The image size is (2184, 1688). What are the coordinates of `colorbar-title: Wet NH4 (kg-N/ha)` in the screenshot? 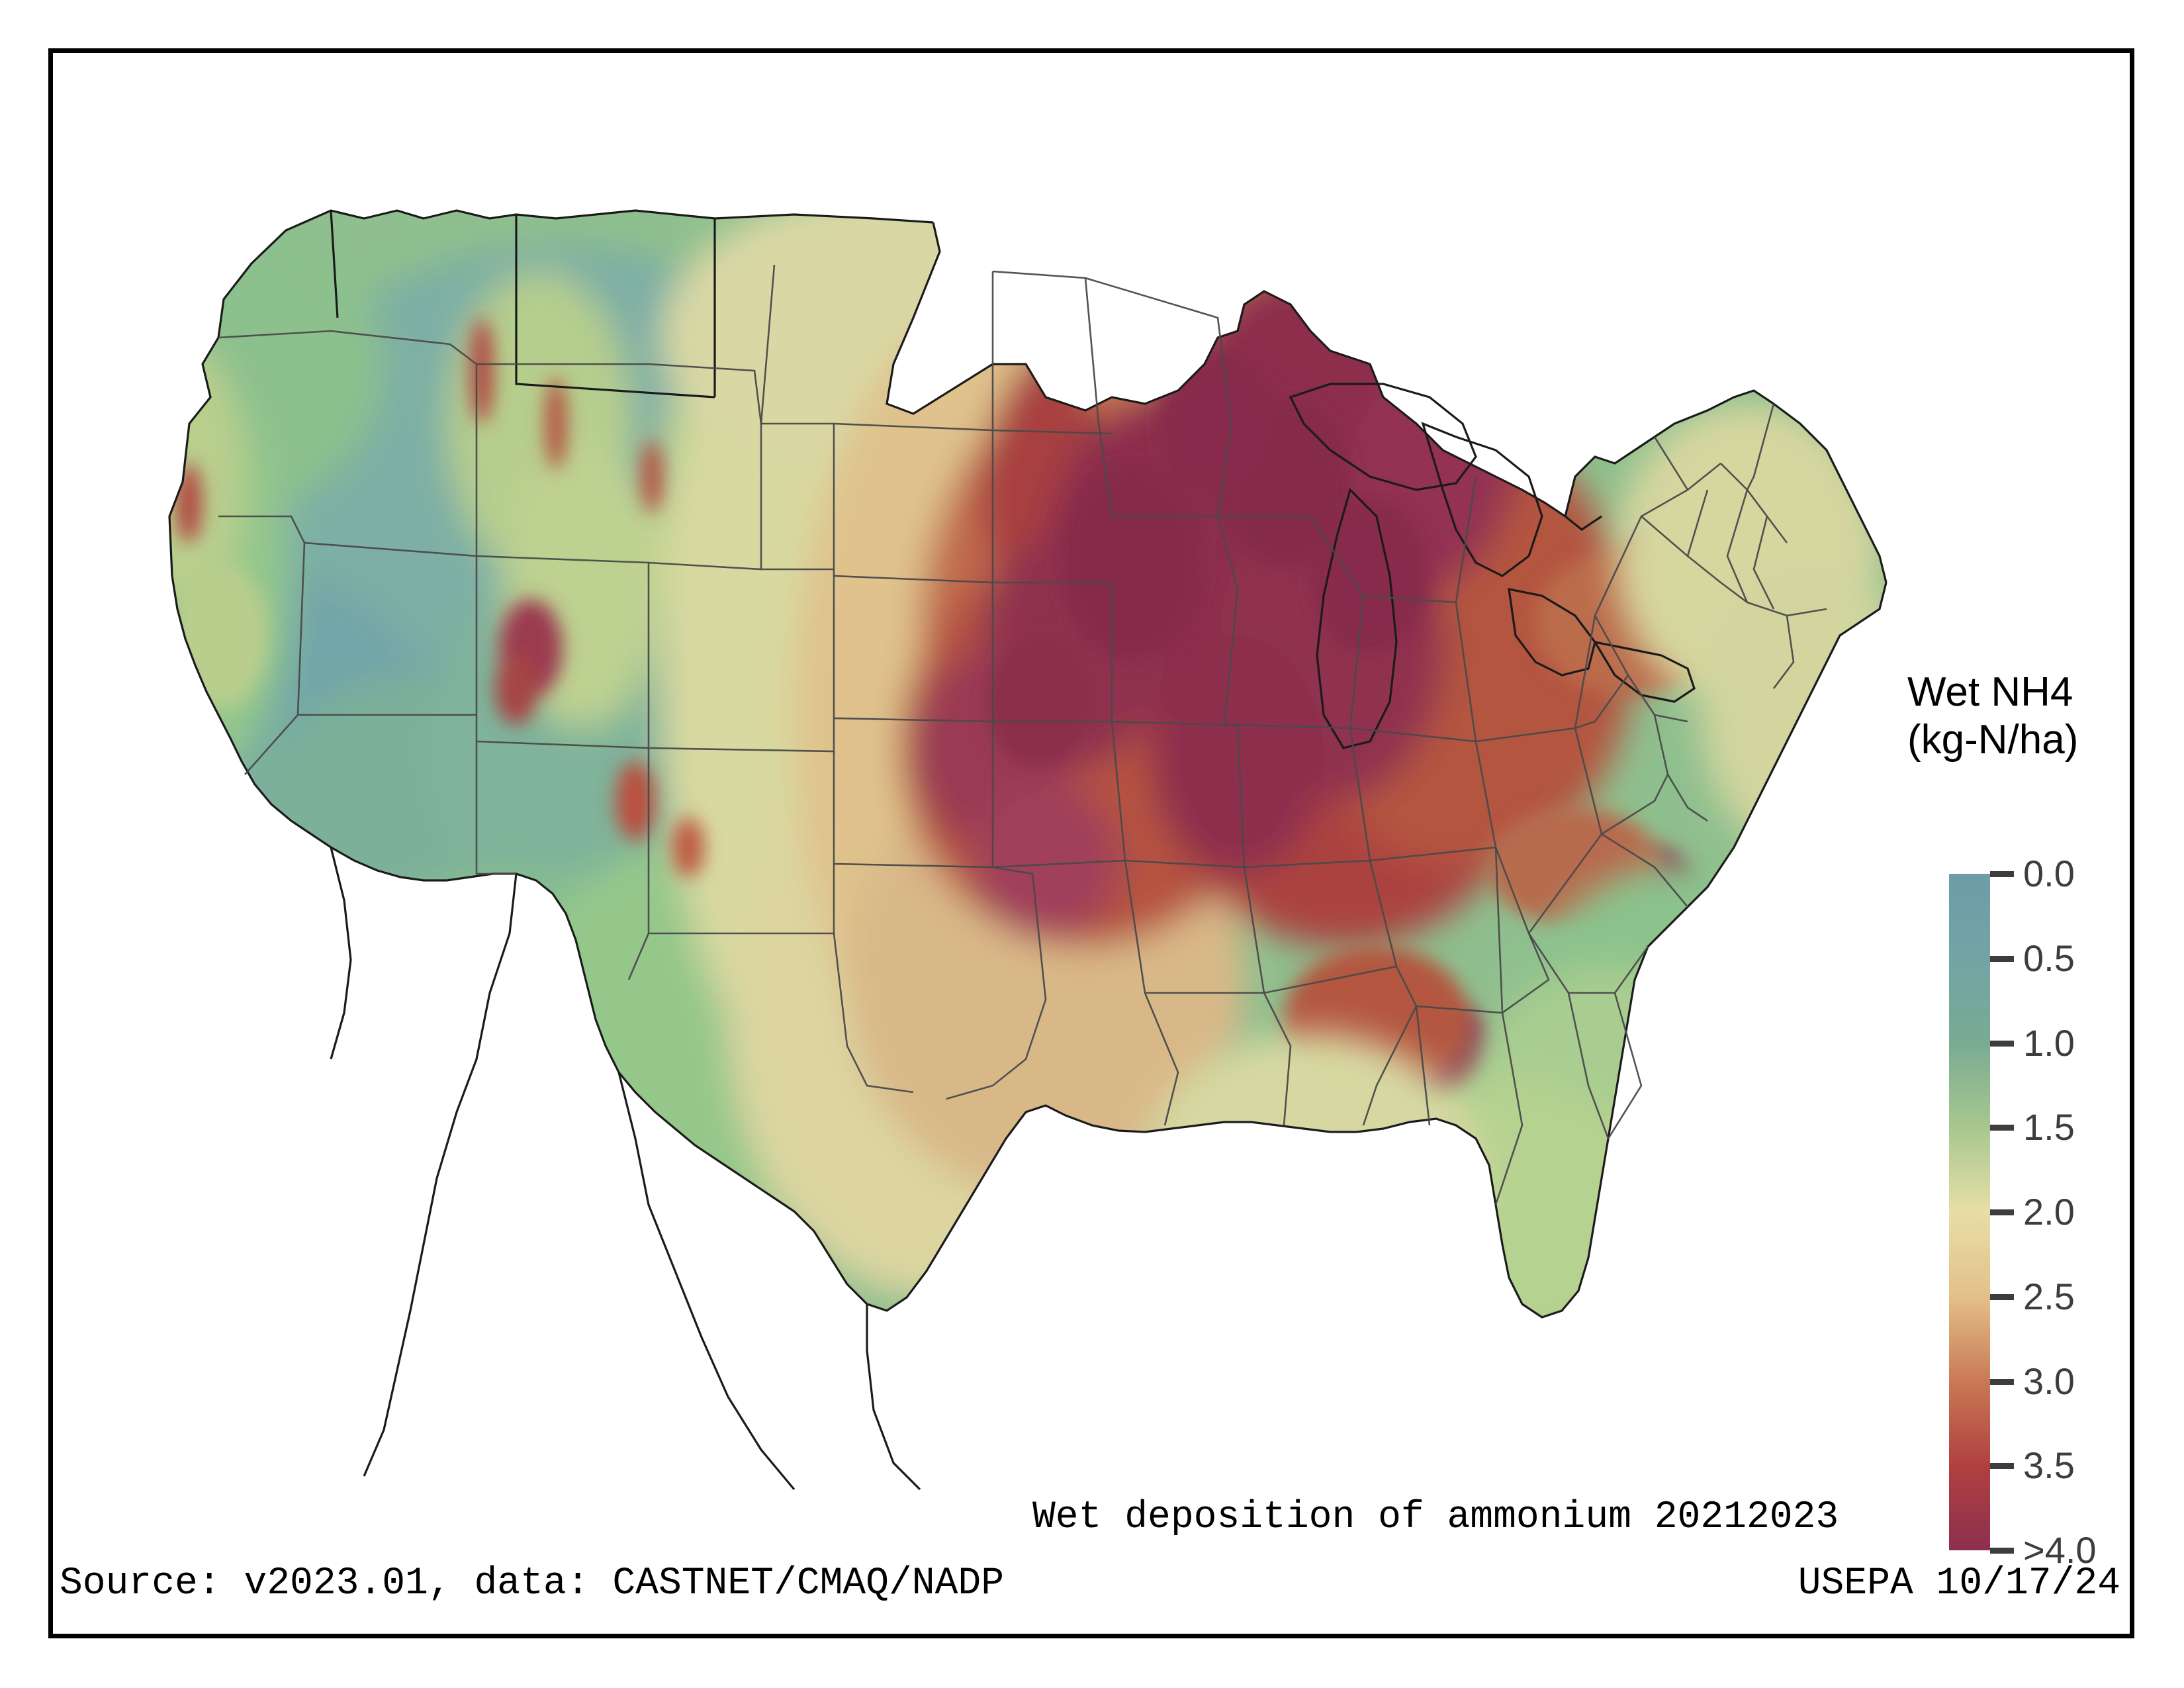 It's located at (1993, 716).